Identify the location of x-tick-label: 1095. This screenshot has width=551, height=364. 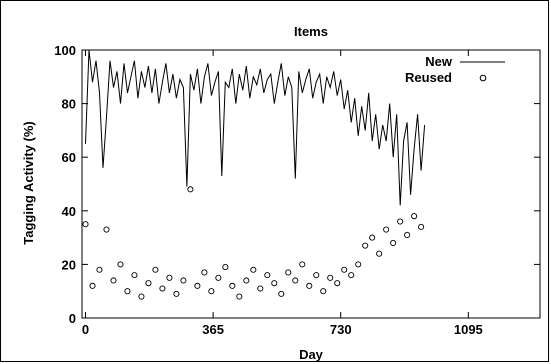
(468, 329).